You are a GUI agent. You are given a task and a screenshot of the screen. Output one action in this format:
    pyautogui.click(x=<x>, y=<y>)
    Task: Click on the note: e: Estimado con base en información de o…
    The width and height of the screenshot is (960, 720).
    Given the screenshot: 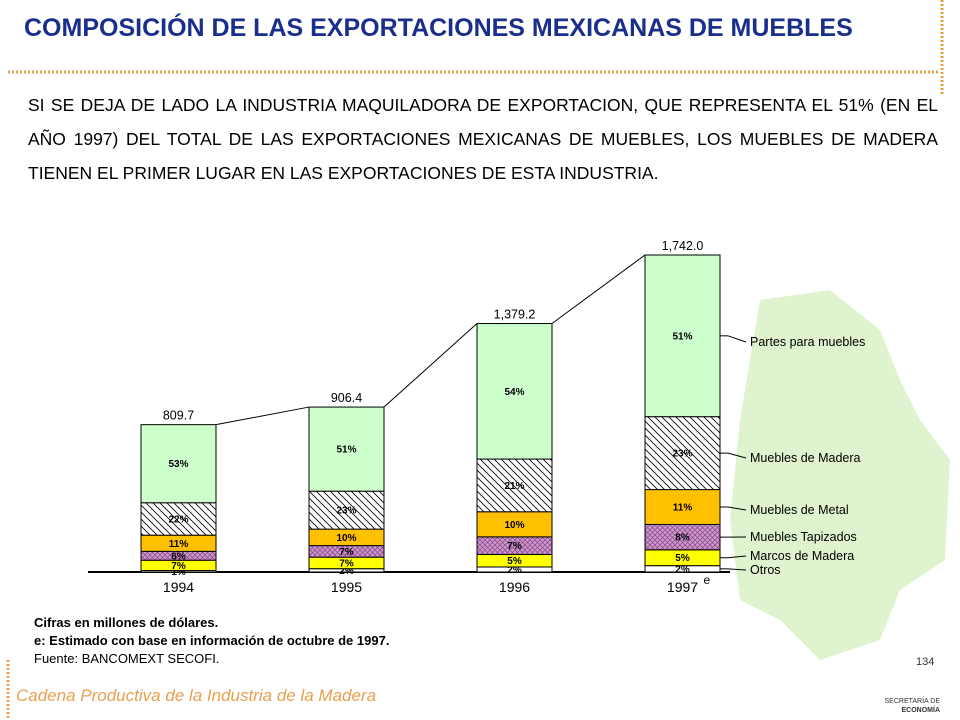 What is the action you would take?
    pyautogui.click(x=212, y=640)
    